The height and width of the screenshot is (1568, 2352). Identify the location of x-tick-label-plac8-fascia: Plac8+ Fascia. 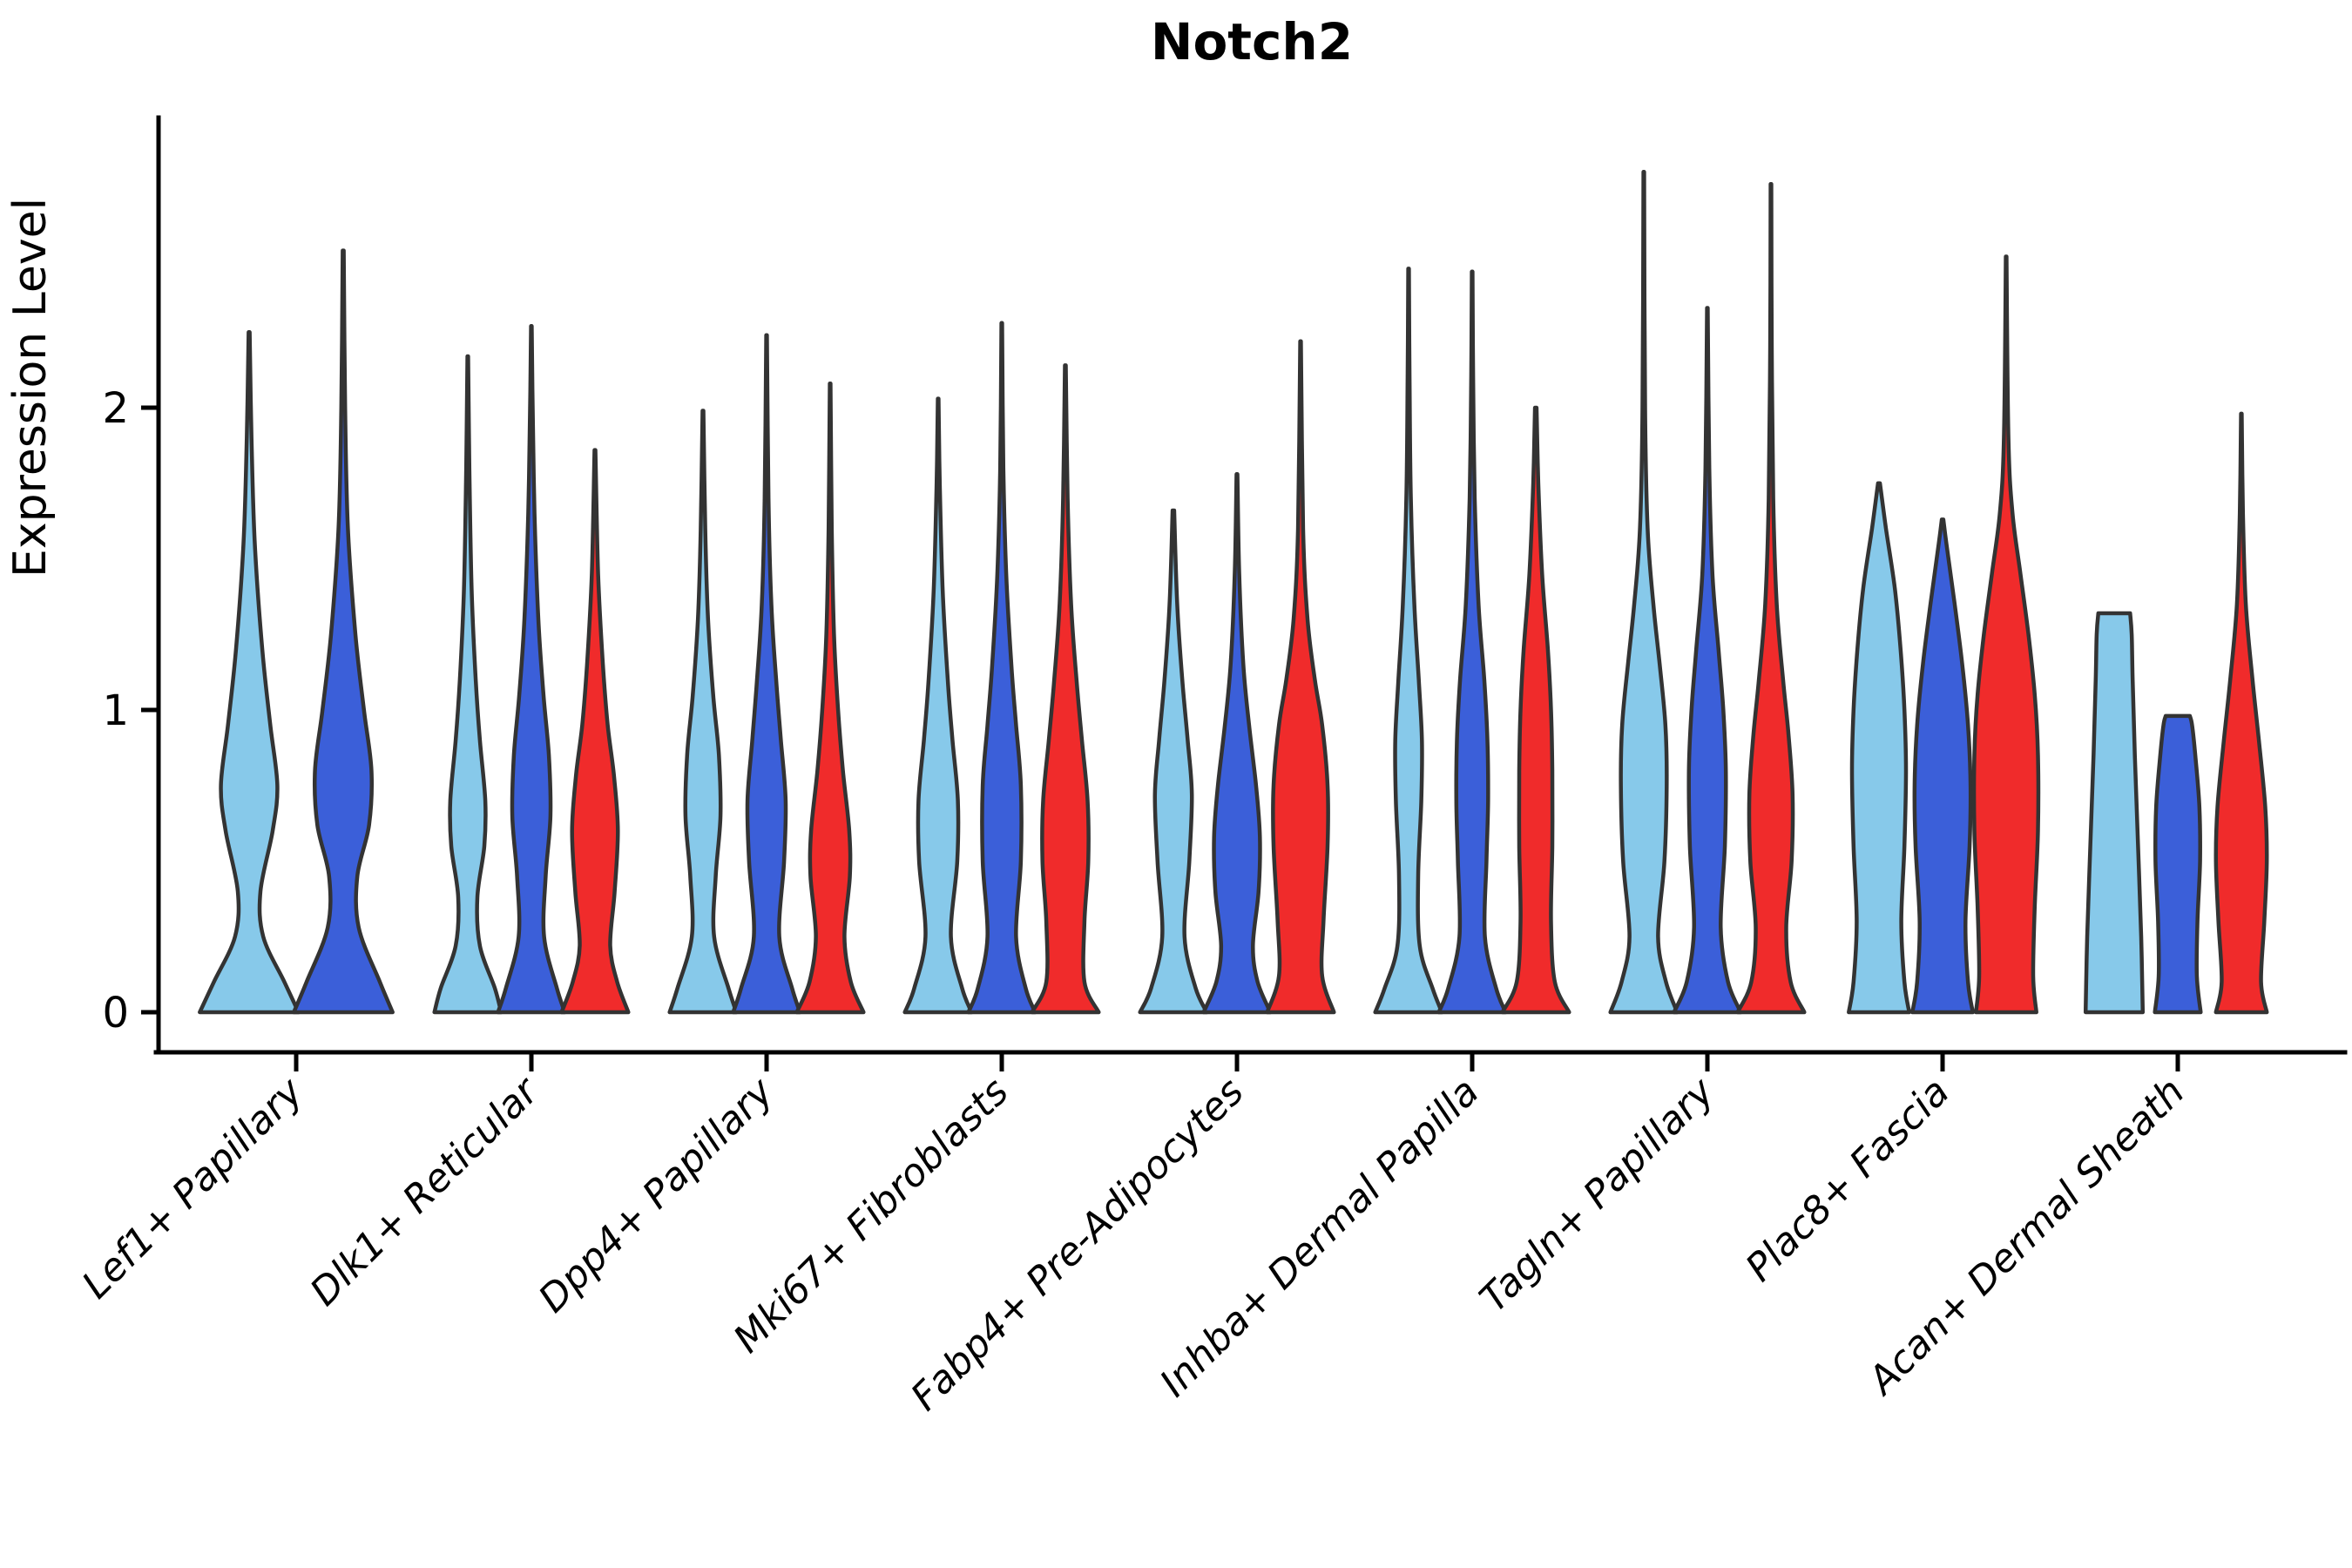
(1847, 1180).